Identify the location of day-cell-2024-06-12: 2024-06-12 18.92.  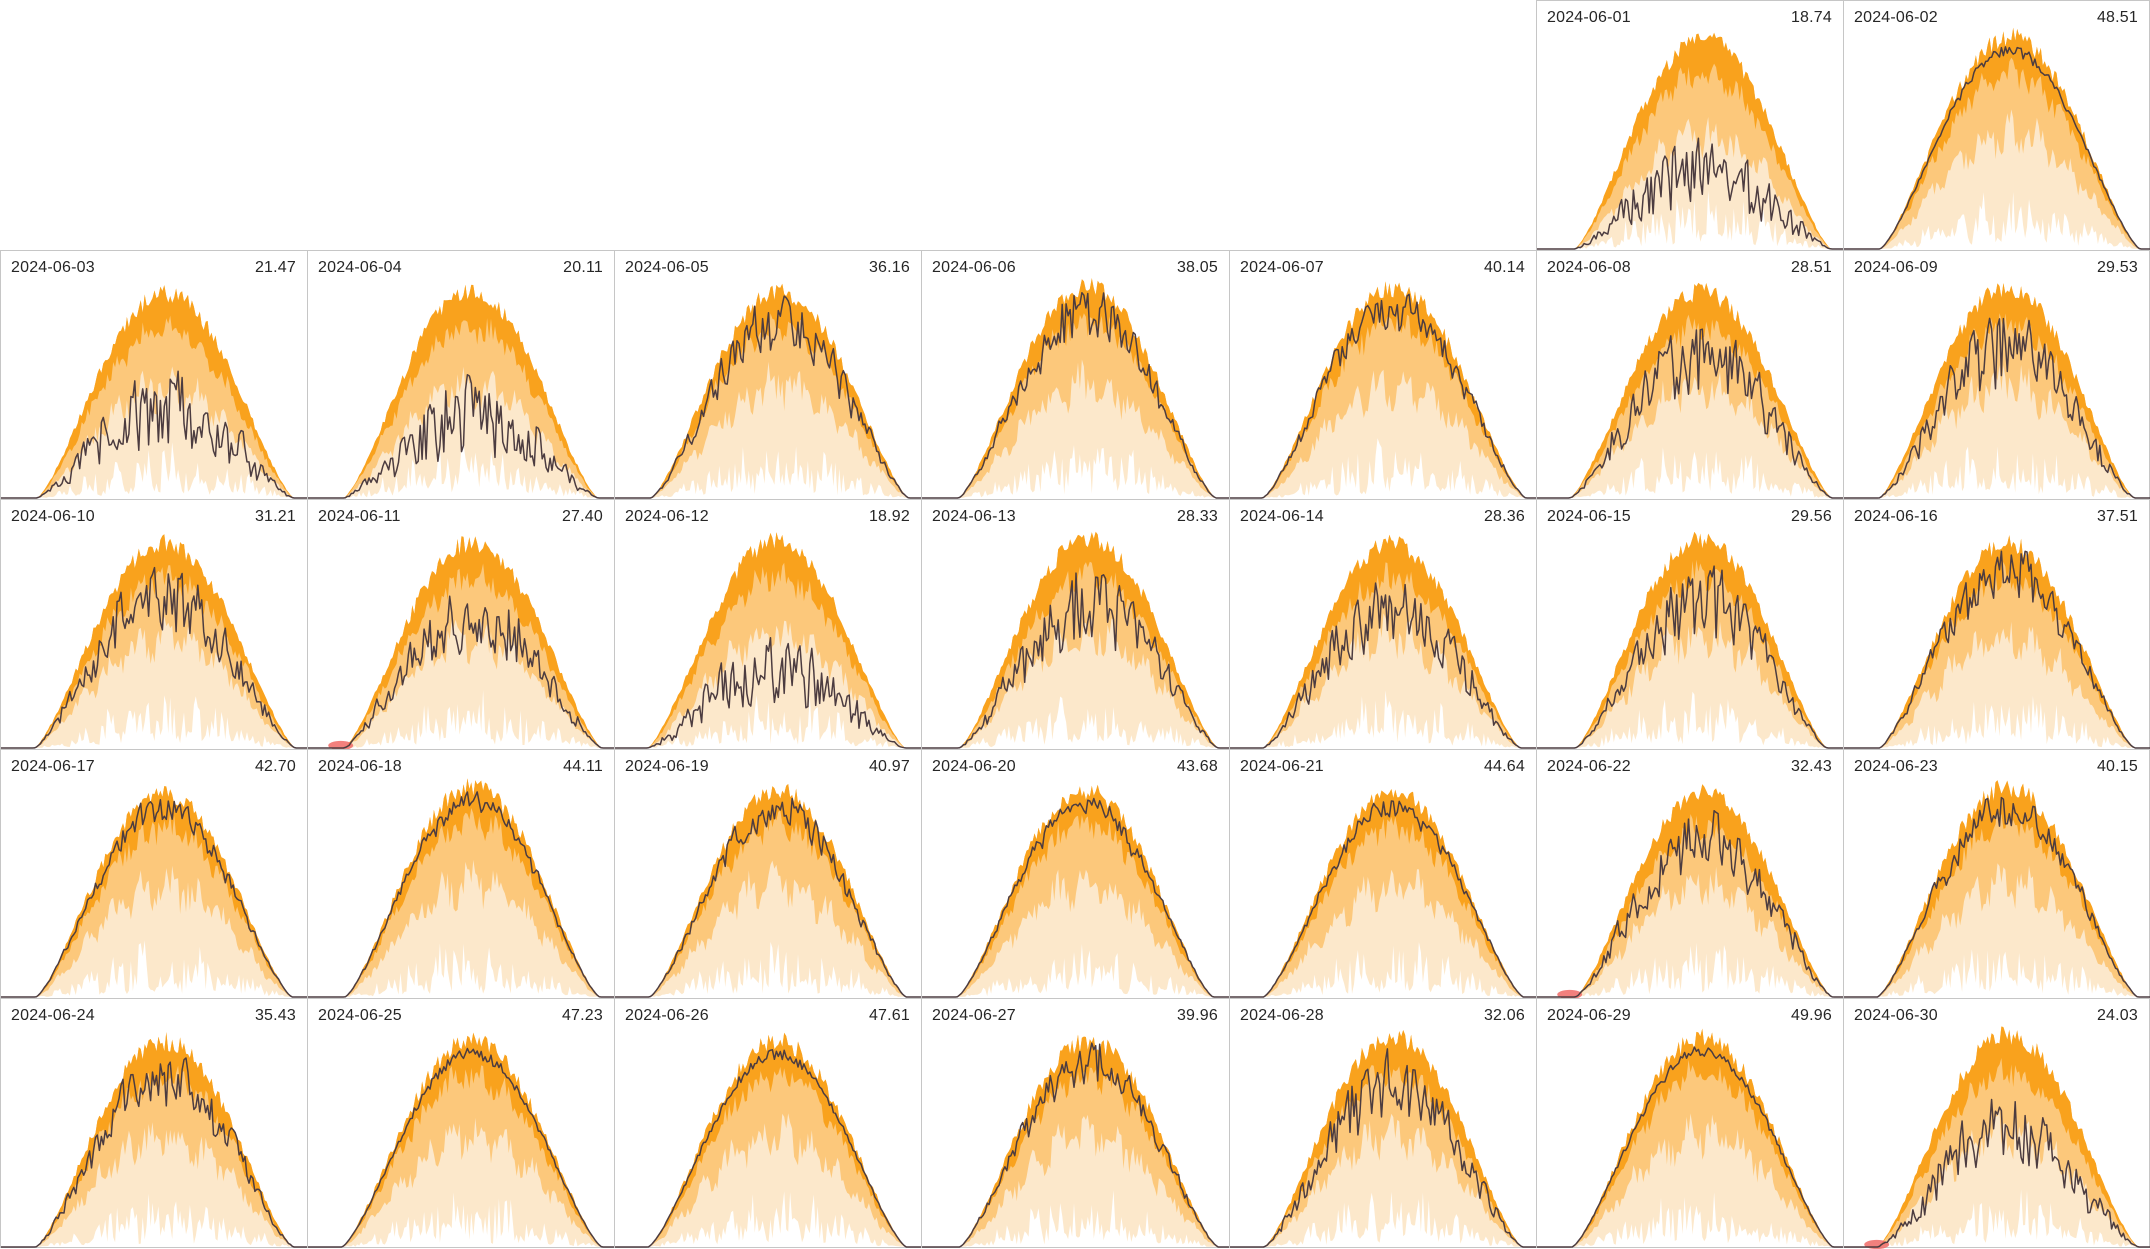
(768, 624).